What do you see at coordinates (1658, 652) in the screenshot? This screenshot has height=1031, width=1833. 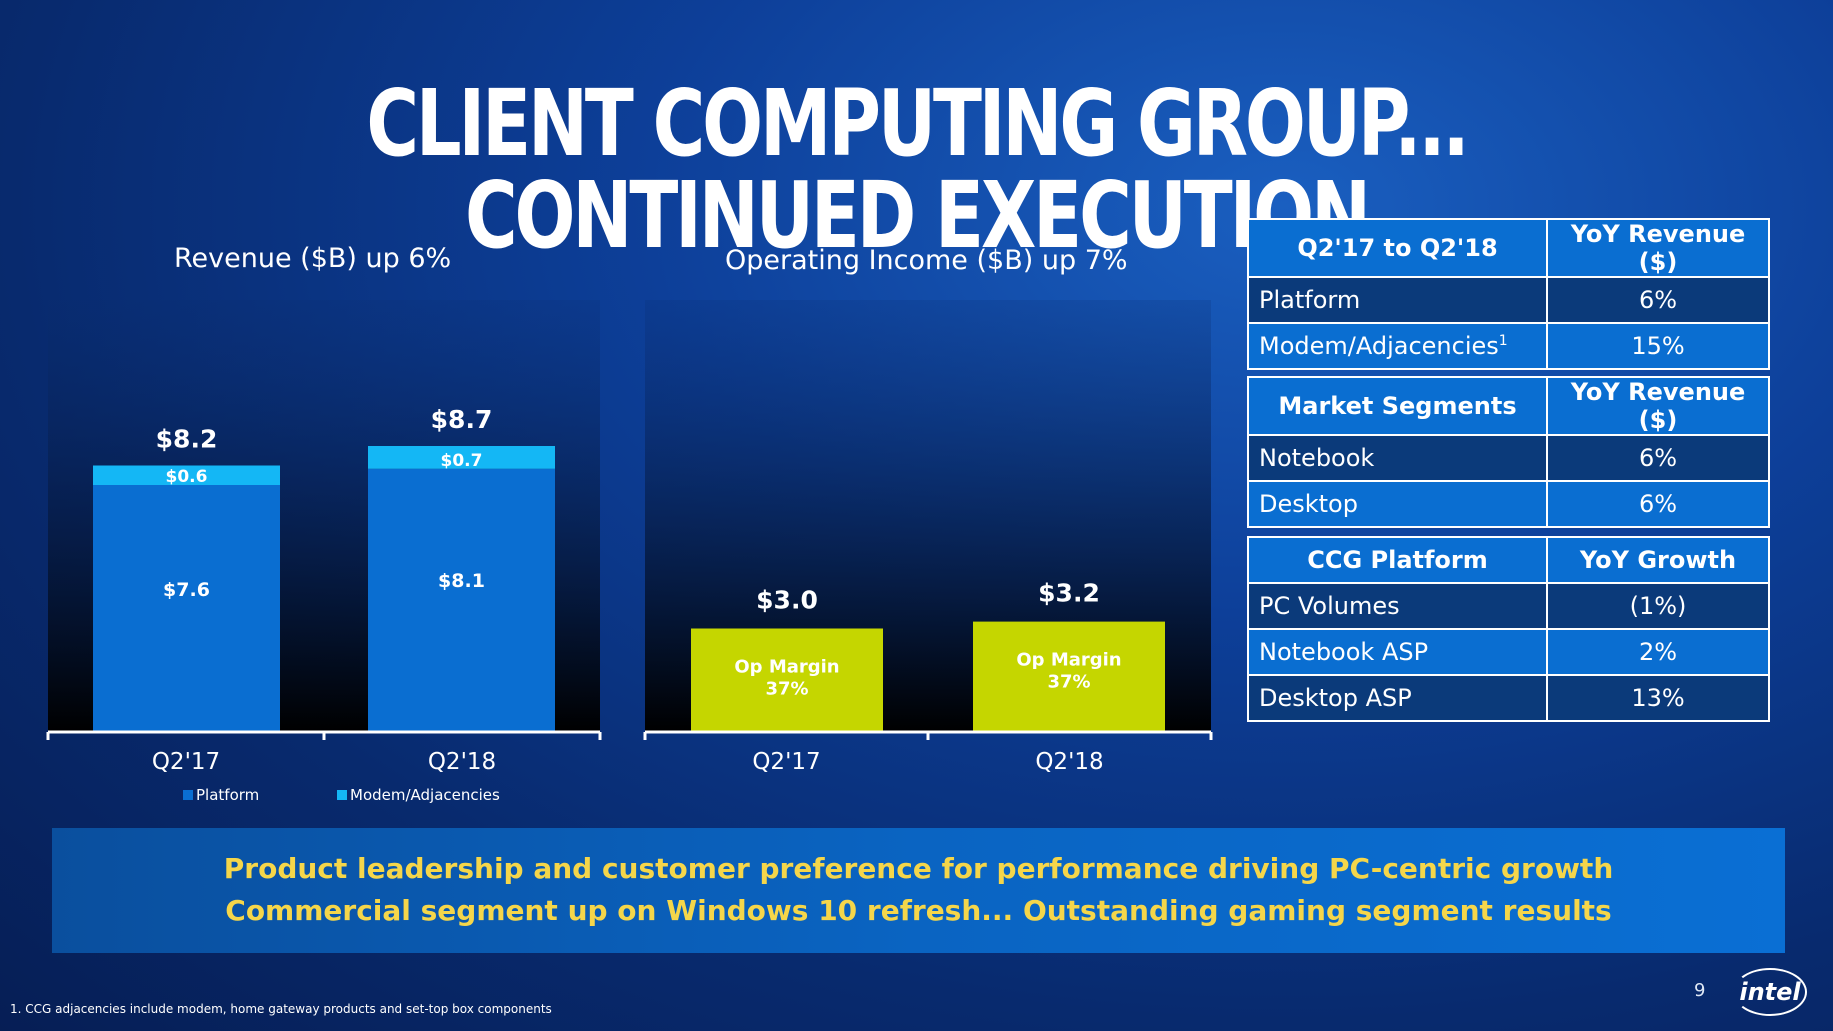 I see `table-cell: 2%` at bounding box center [1658, 652].